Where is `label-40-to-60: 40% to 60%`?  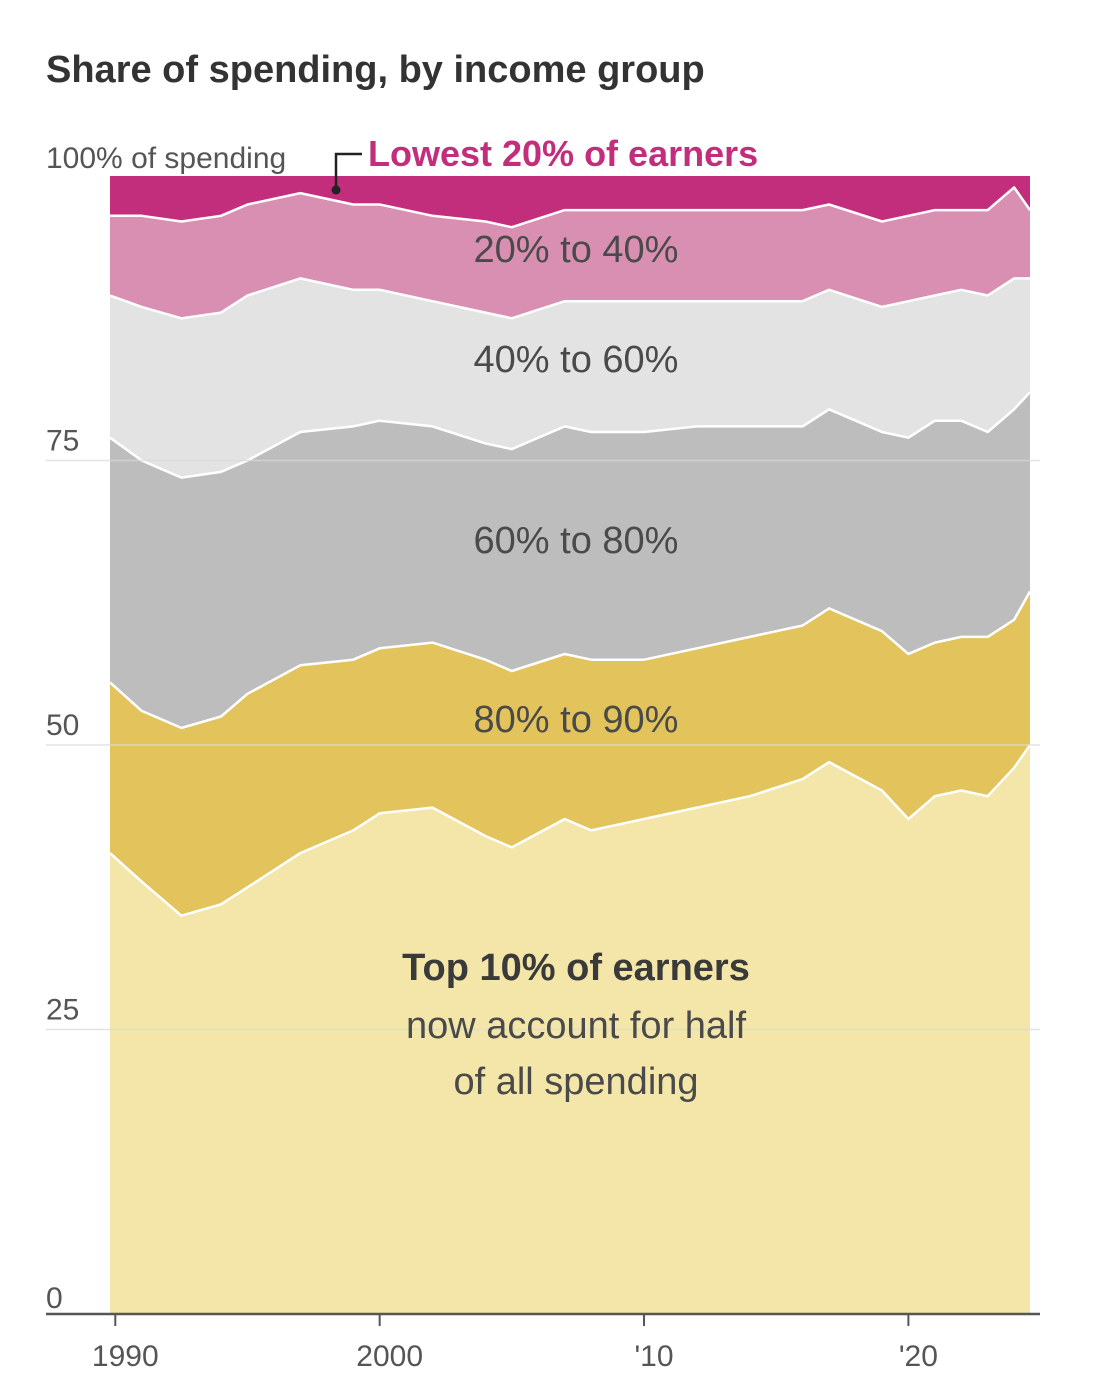 label-40-to-60: 40% to 60% is located at coordinates (576, 360).